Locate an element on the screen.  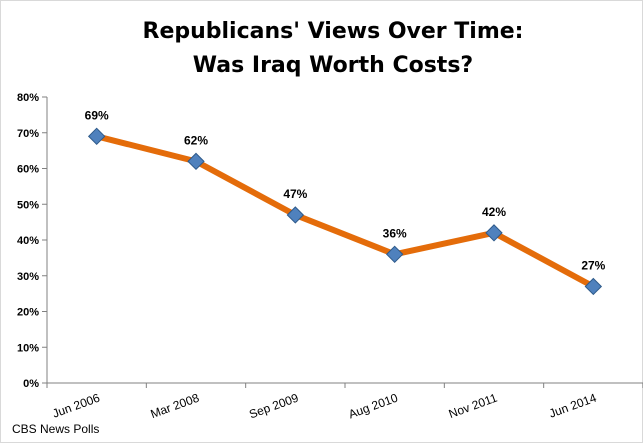
data-label: 36% is located at coordinates (395, 233).